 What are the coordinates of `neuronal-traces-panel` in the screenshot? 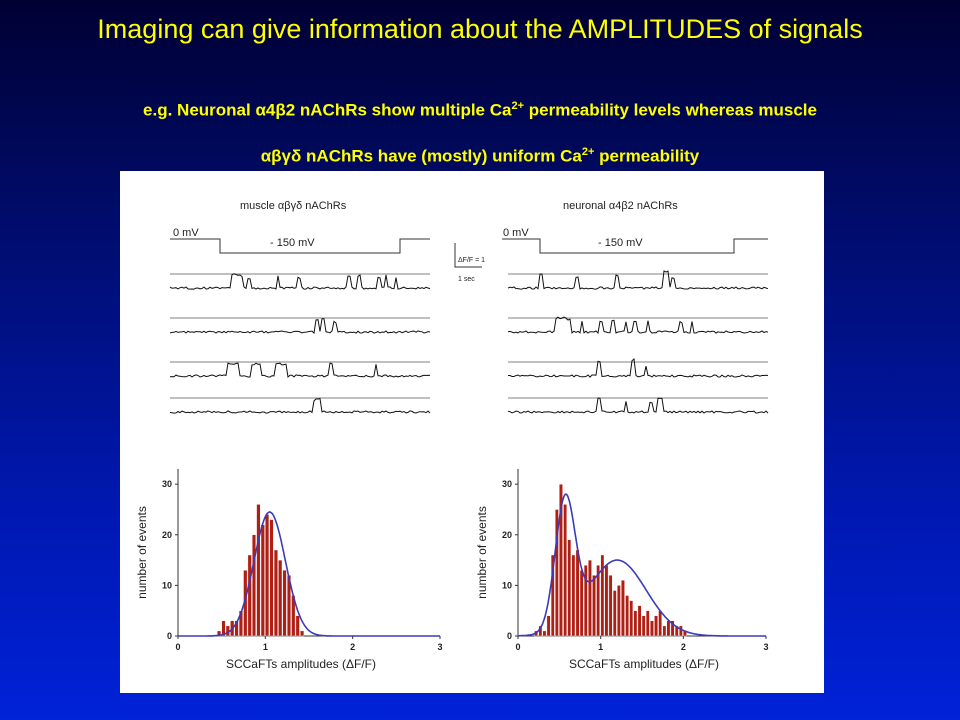 It's located at (629, 317).